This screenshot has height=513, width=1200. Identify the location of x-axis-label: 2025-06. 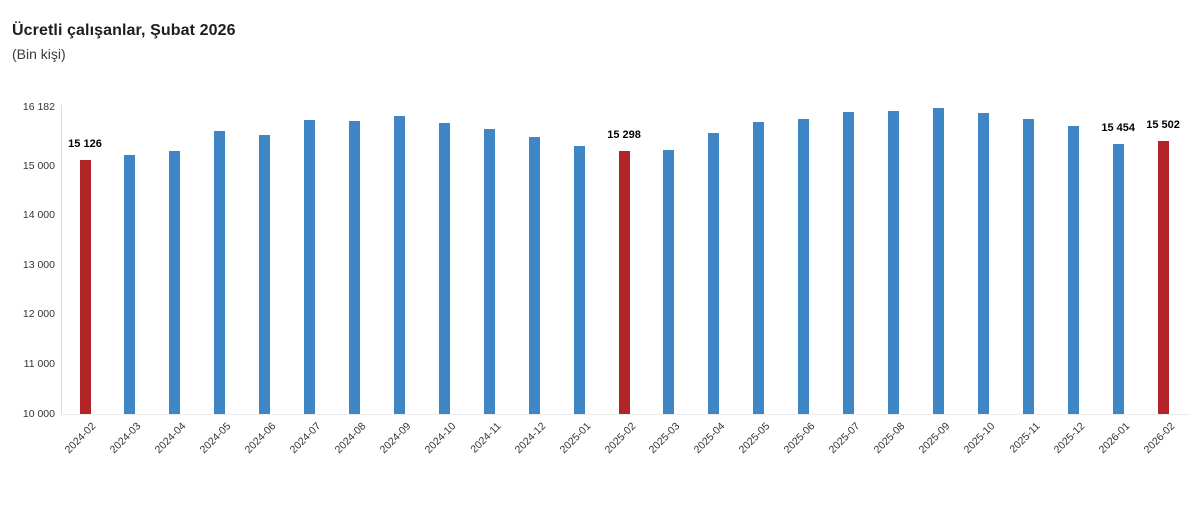
(799, 438).